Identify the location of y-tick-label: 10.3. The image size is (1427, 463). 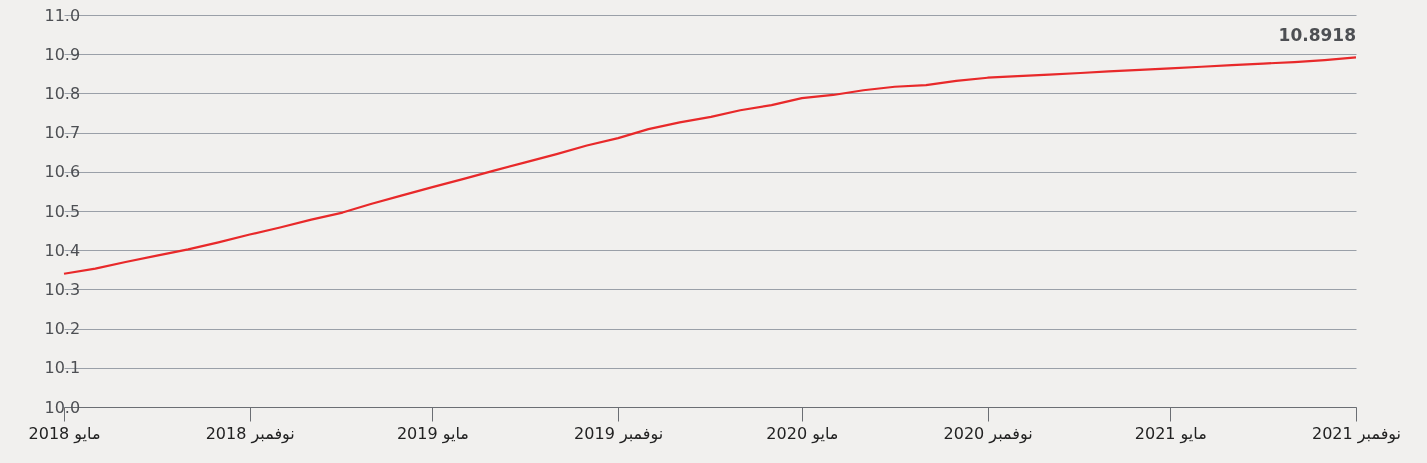
(62, 289).